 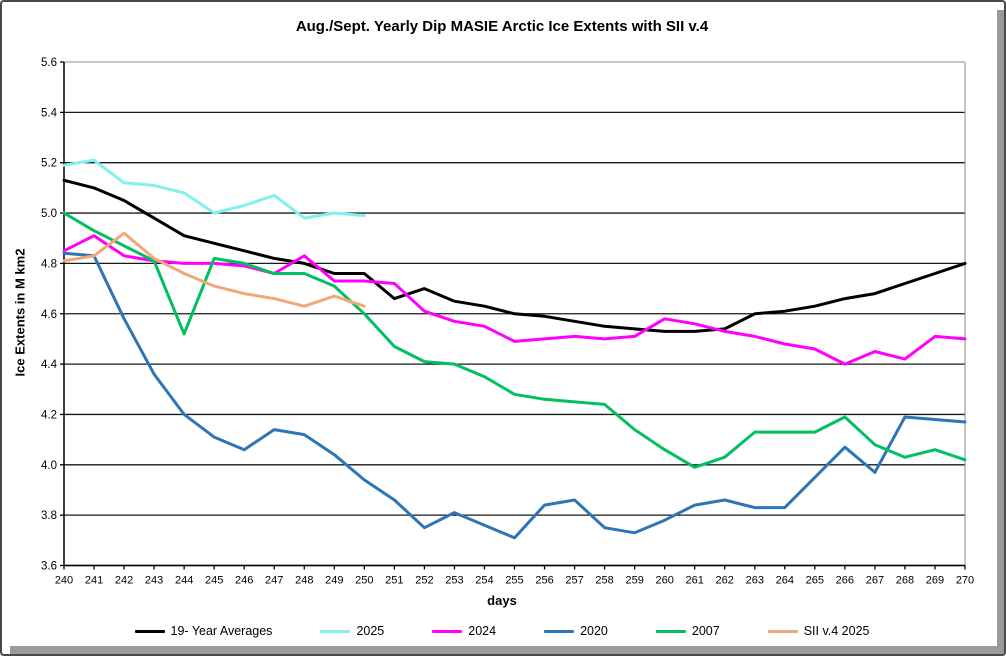 What do you see at coordinates (935, 581) in the screenshot?
I see `x-tick-label-269: 269` at bounding box center [935, 581].